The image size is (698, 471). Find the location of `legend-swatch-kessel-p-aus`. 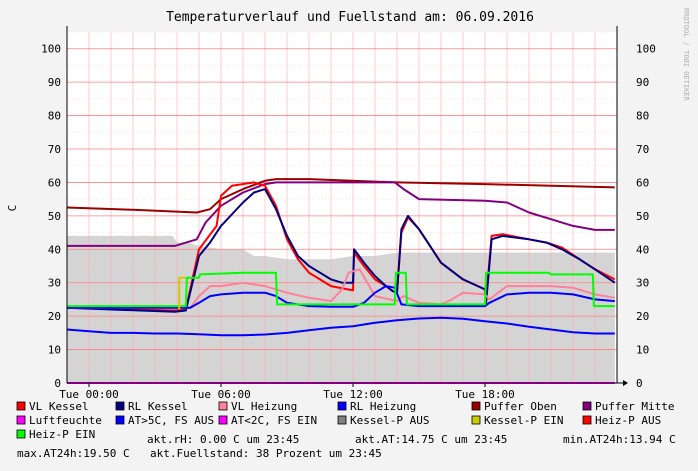

legend-swatch-kessel-p-aus is located at coordinates (342, 420).